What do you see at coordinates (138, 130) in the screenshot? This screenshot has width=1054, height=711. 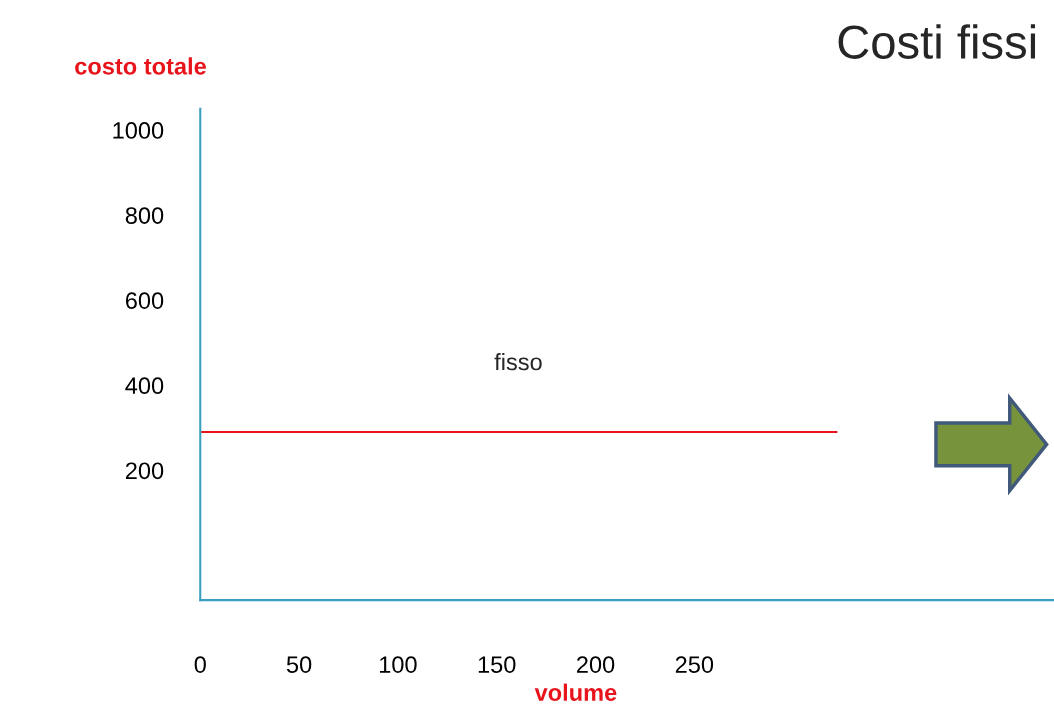 I see `y-tick-label: 1000` at bounding box center [138, 130].